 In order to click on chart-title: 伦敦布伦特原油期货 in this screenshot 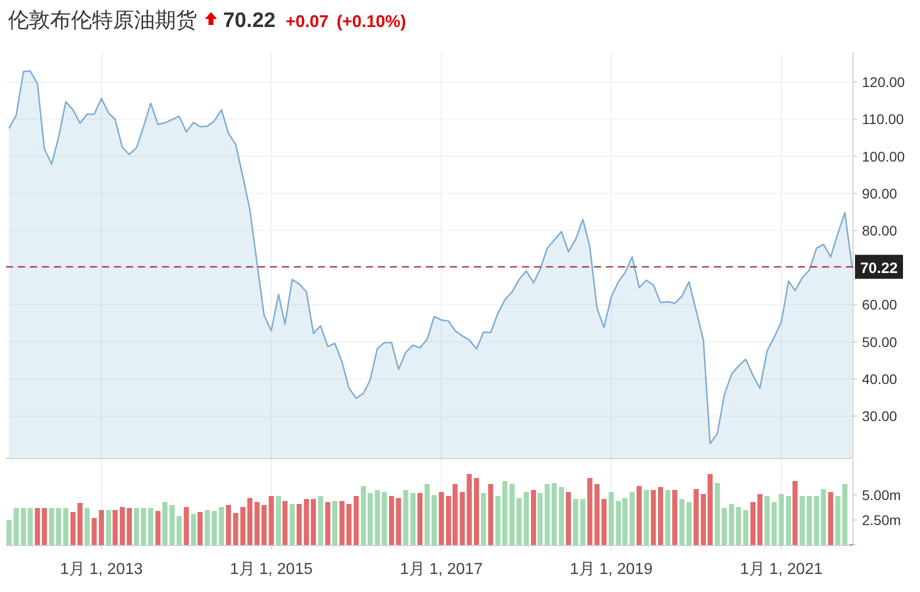, I will do `click(102, 20)`.